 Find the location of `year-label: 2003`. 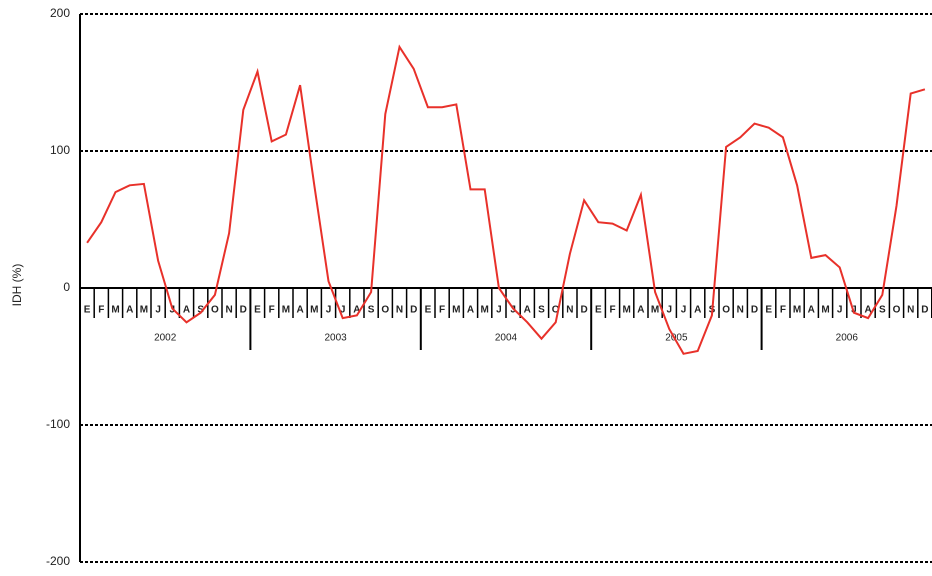

year-label: 2003 is located at coordinates (335, 338).